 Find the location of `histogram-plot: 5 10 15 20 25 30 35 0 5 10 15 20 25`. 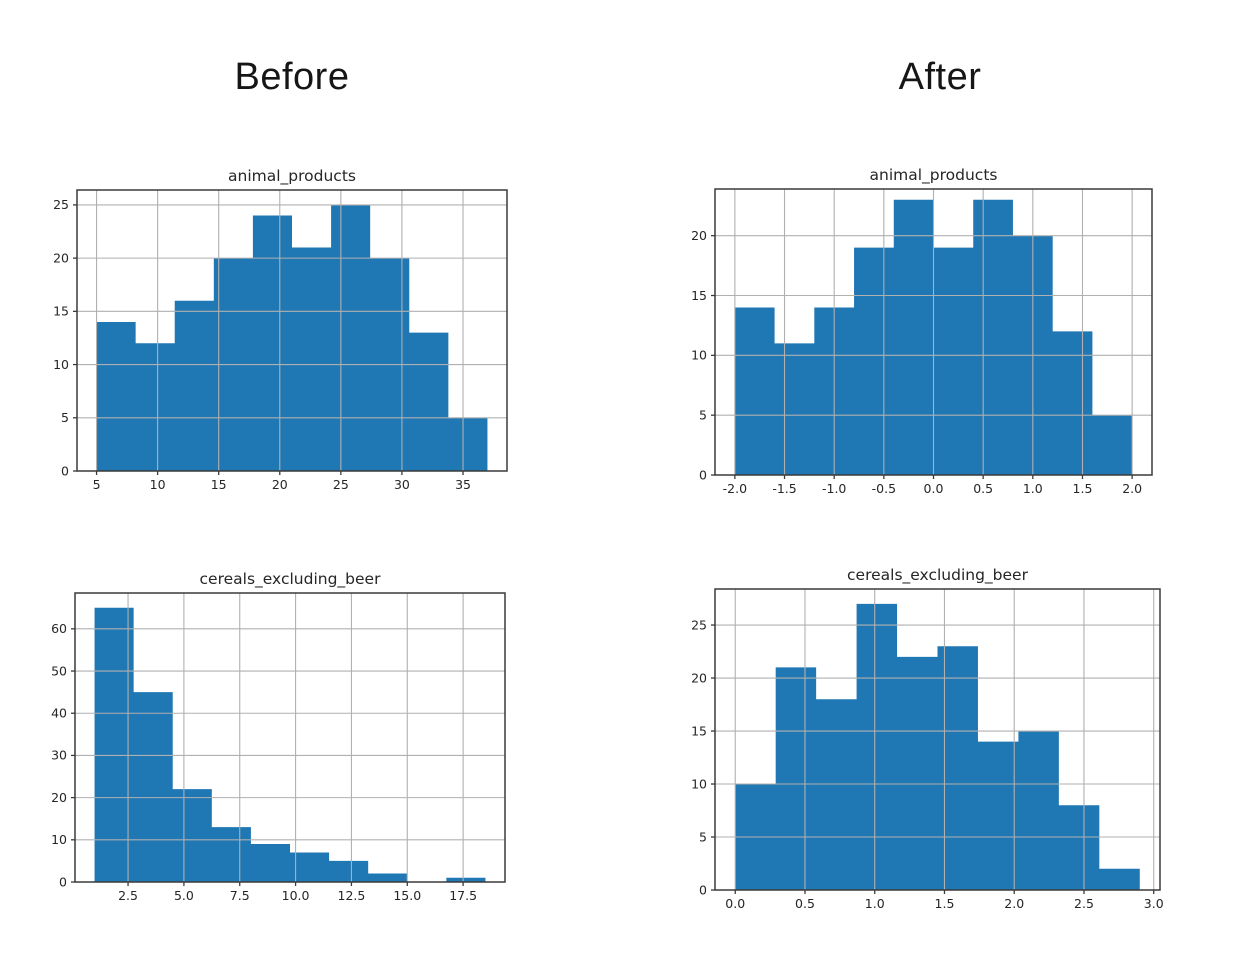

histogram-plot: 5 10 15 20 25 30 35 0 5 10 15 20 25 is located at coordinates (280, 340).